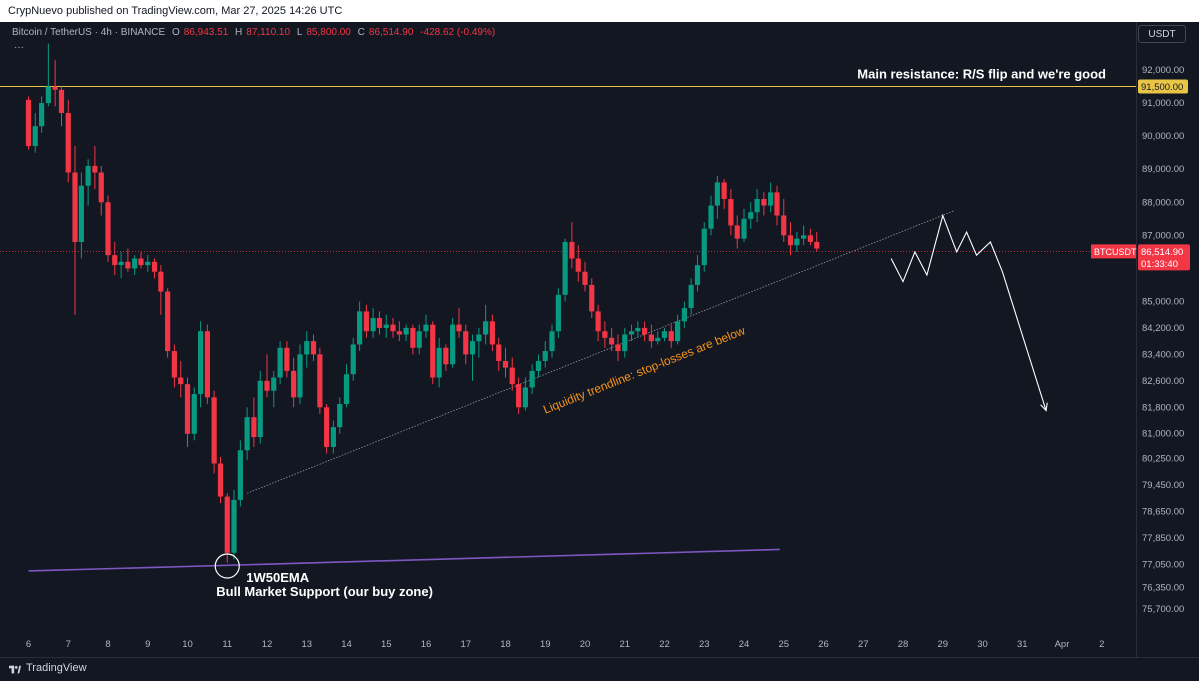 Image resolution: width=1199 pixels, height=681 pixels. What do you see at coordinates (1163, 328) in the screenshot?
I see `y-tick-label: 84,200.00` at bounding box center [1163, 328].